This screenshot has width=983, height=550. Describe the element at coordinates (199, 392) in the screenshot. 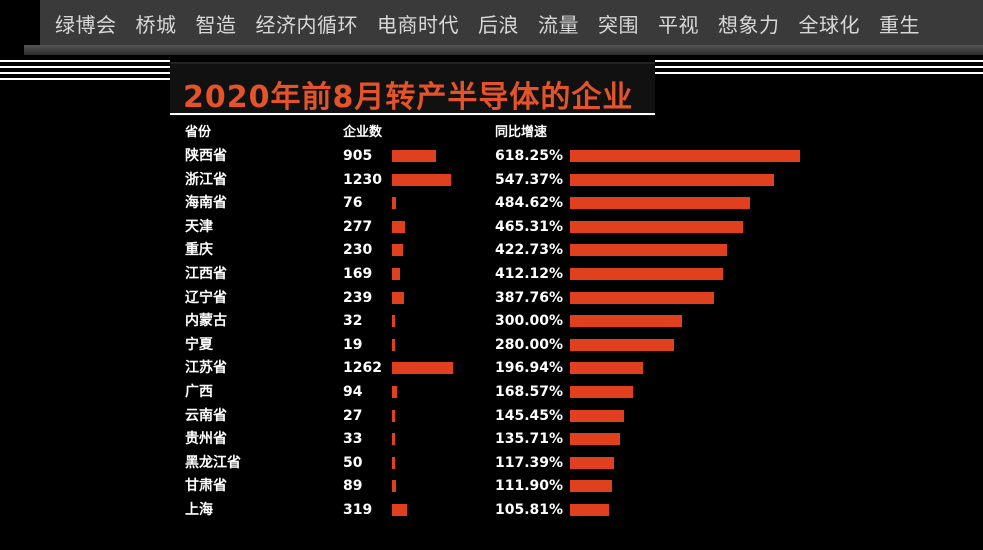

I see `province-label: 广西` at that location.